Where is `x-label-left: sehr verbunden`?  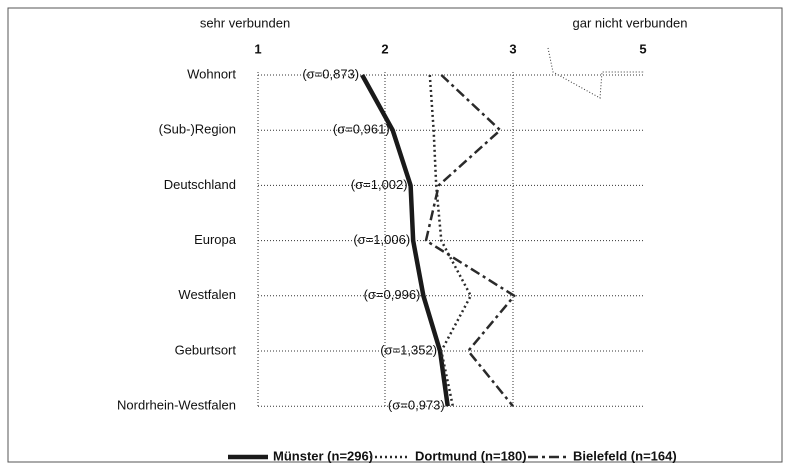
x-label-left: sehr verbunden is located at coordinates (245, 22).